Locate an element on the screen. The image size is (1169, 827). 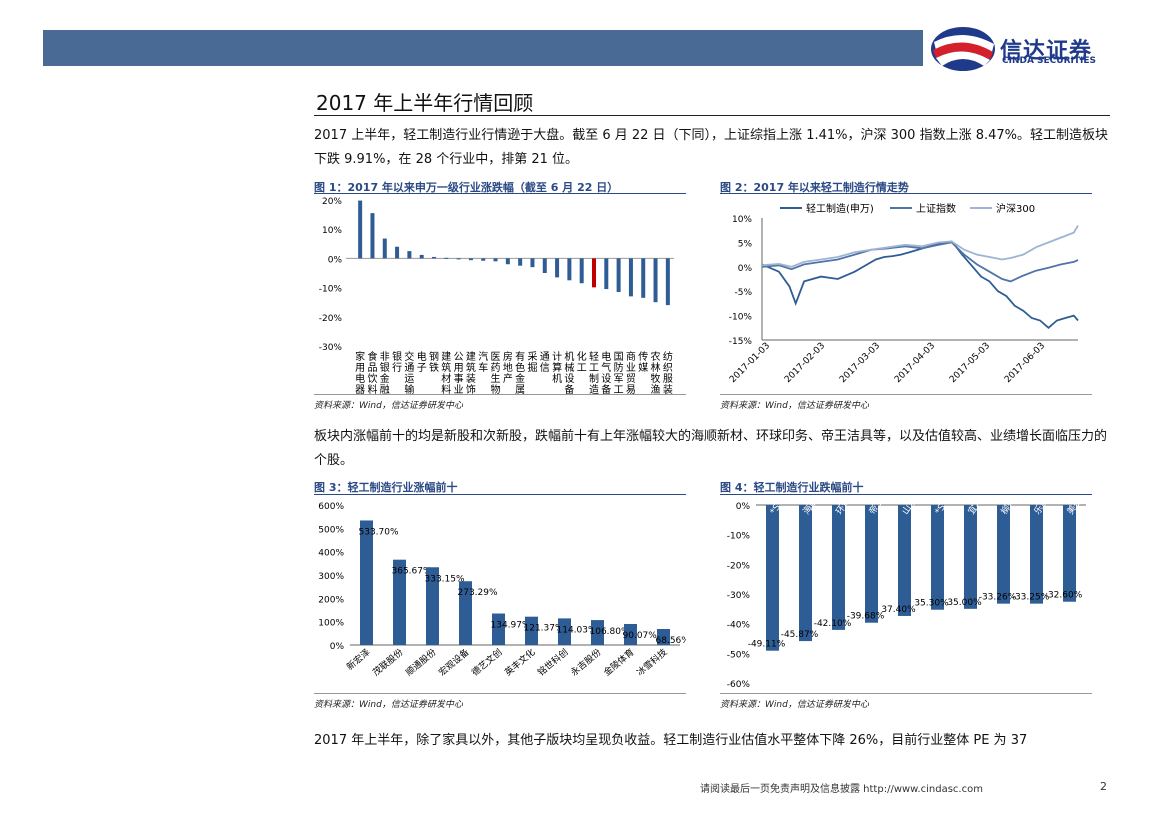
fig3-bottom-rule is located at coordinates (500, 693).